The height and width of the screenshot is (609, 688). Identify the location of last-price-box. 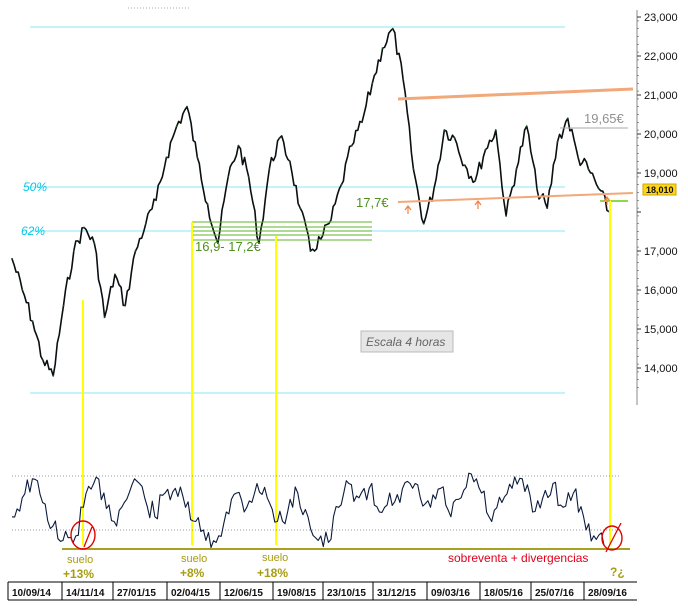
(659, 189).